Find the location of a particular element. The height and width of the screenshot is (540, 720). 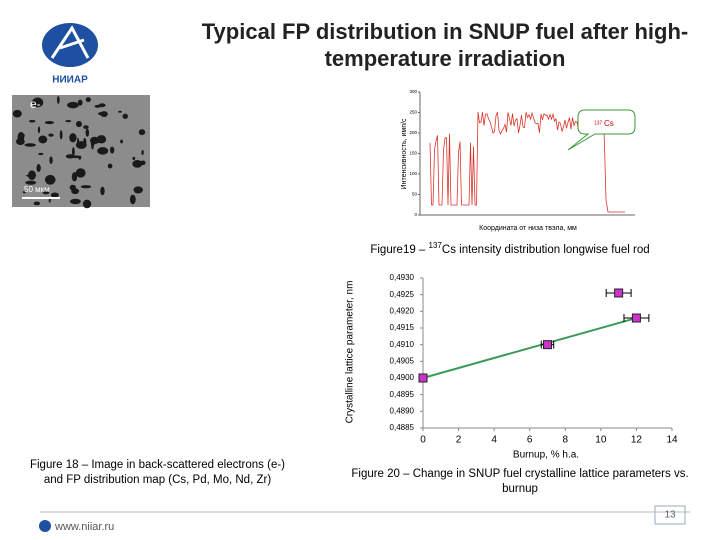

fig19-tick-label: 150 is located at coordinates (413, 153).